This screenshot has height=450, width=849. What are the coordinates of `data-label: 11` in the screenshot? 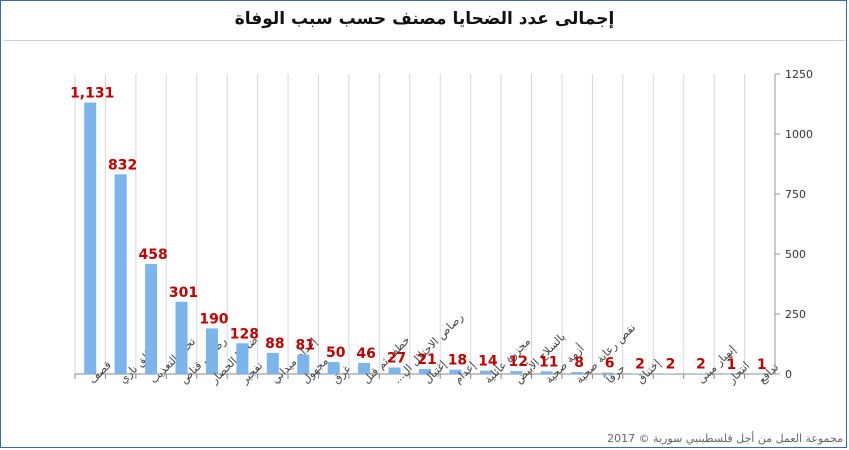 It's located at (548, 362).